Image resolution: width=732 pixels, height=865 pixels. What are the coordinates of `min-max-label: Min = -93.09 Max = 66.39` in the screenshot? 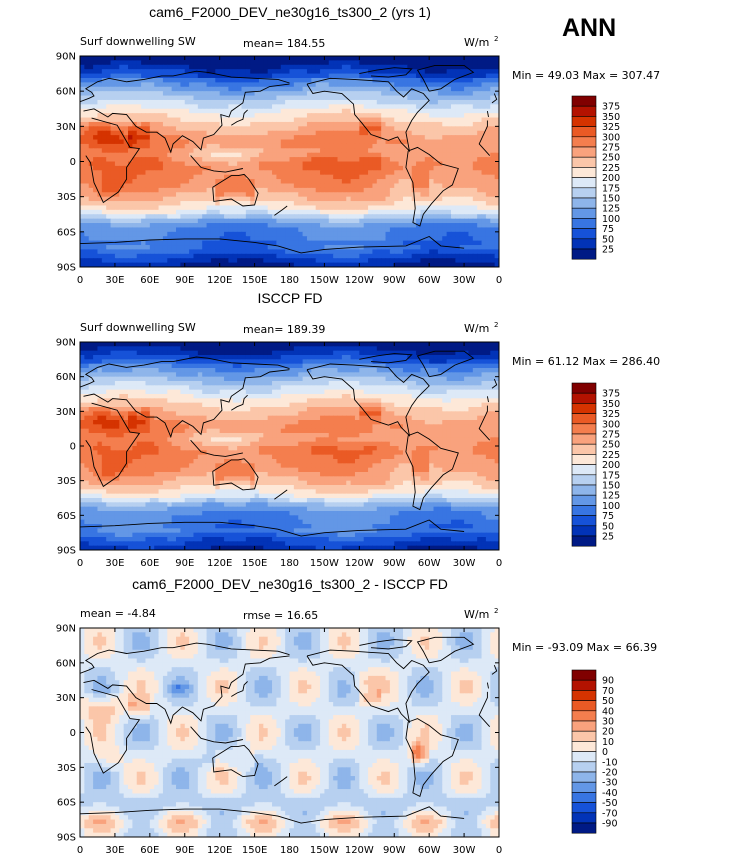 It's located at (584, 647).